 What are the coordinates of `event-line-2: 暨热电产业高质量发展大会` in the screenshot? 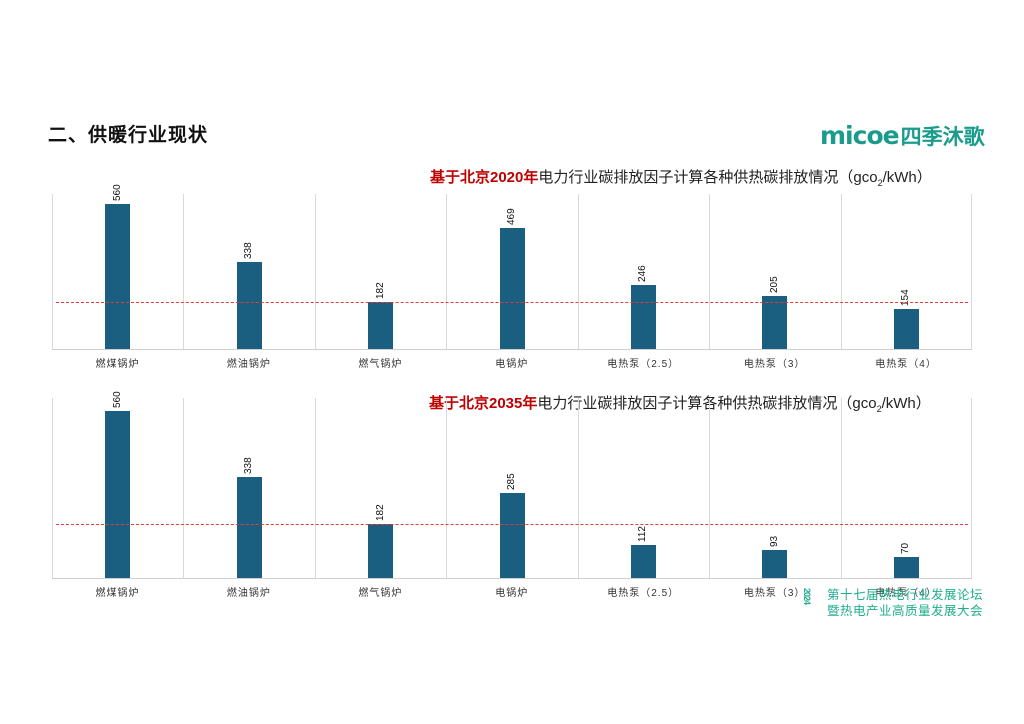 It's located at (905, 611).